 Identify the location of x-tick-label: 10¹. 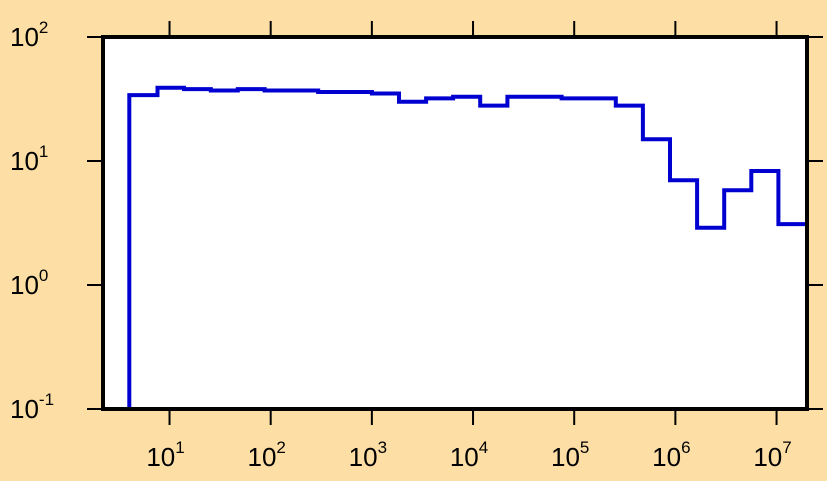
(165, 455).